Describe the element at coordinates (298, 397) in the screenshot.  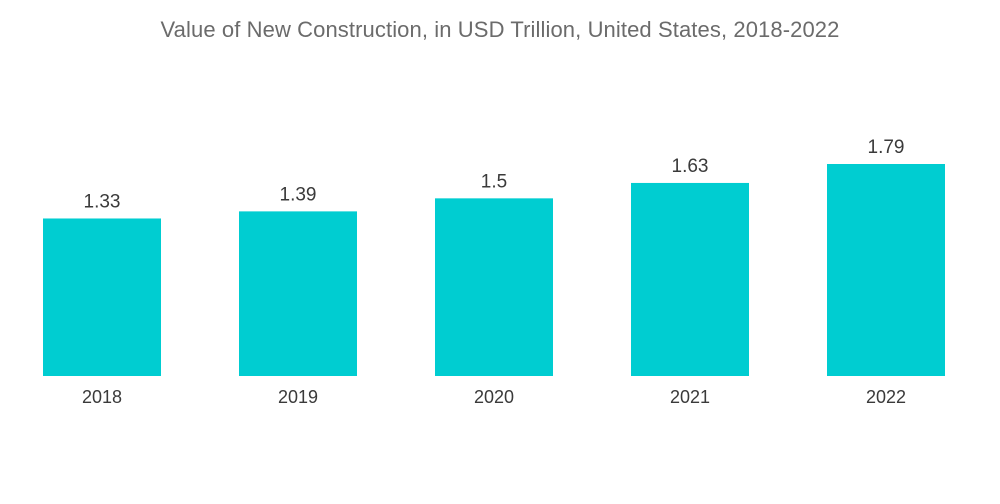
I see `x-tick-label-2019: 2019` at that location.